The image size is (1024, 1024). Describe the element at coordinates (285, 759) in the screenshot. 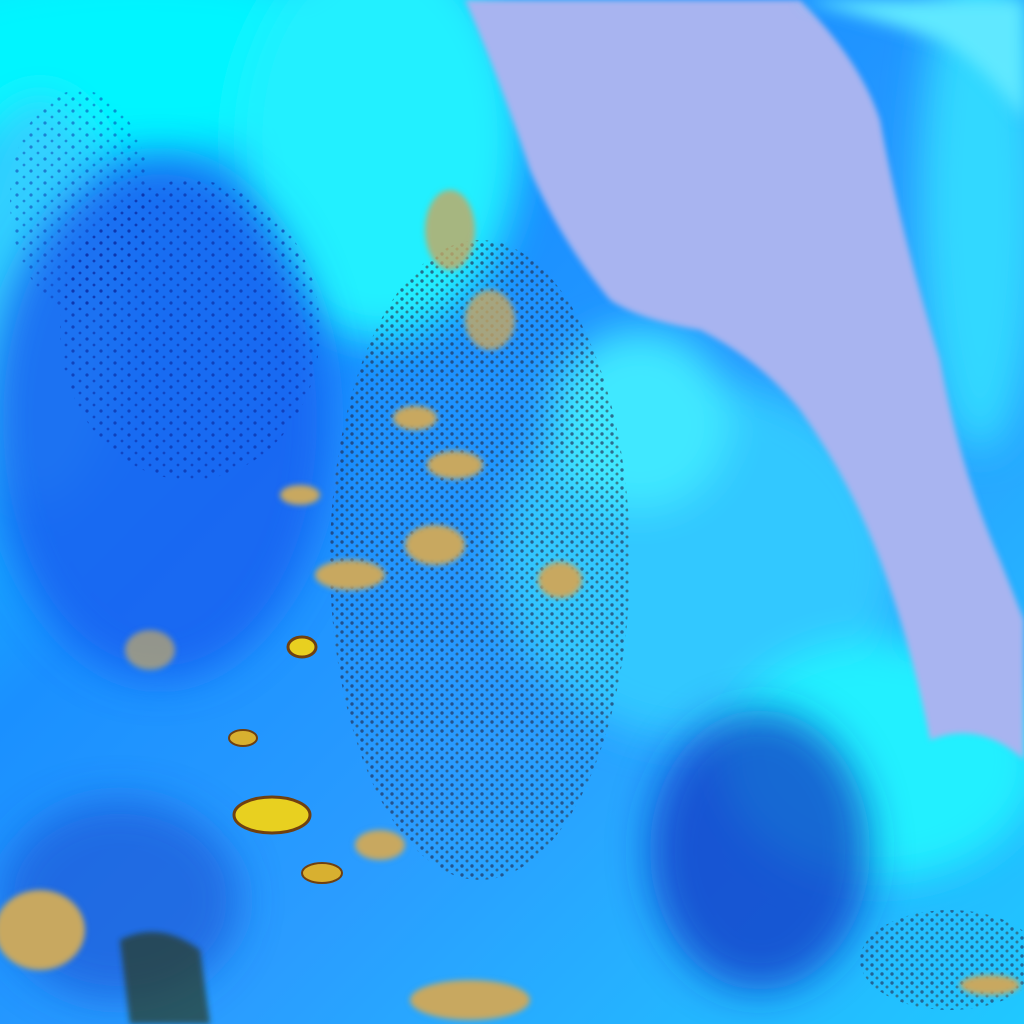

I see `storm-cores` at that location.